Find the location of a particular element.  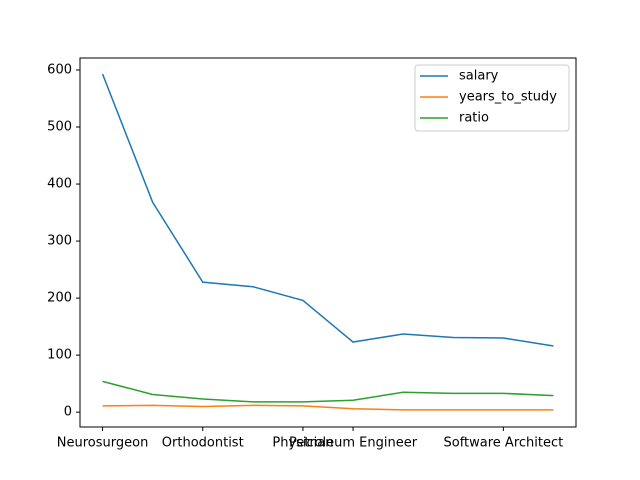

y-tick-label: 500 is located at coordinates (59, 127).